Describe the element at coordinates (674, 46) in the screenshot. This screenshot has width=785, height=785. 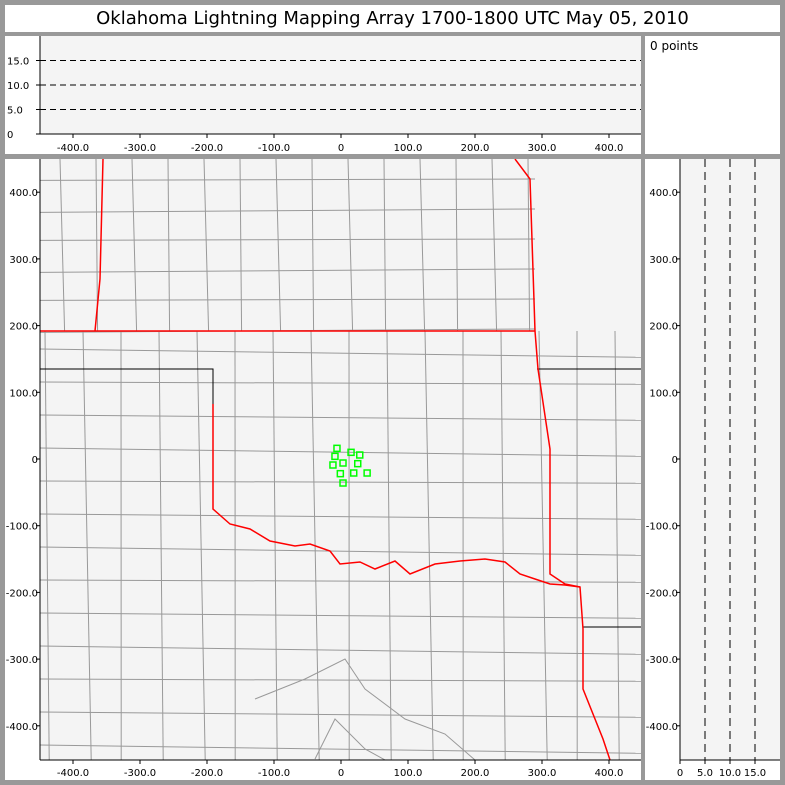
I see `points-count: 0 points` at that location.